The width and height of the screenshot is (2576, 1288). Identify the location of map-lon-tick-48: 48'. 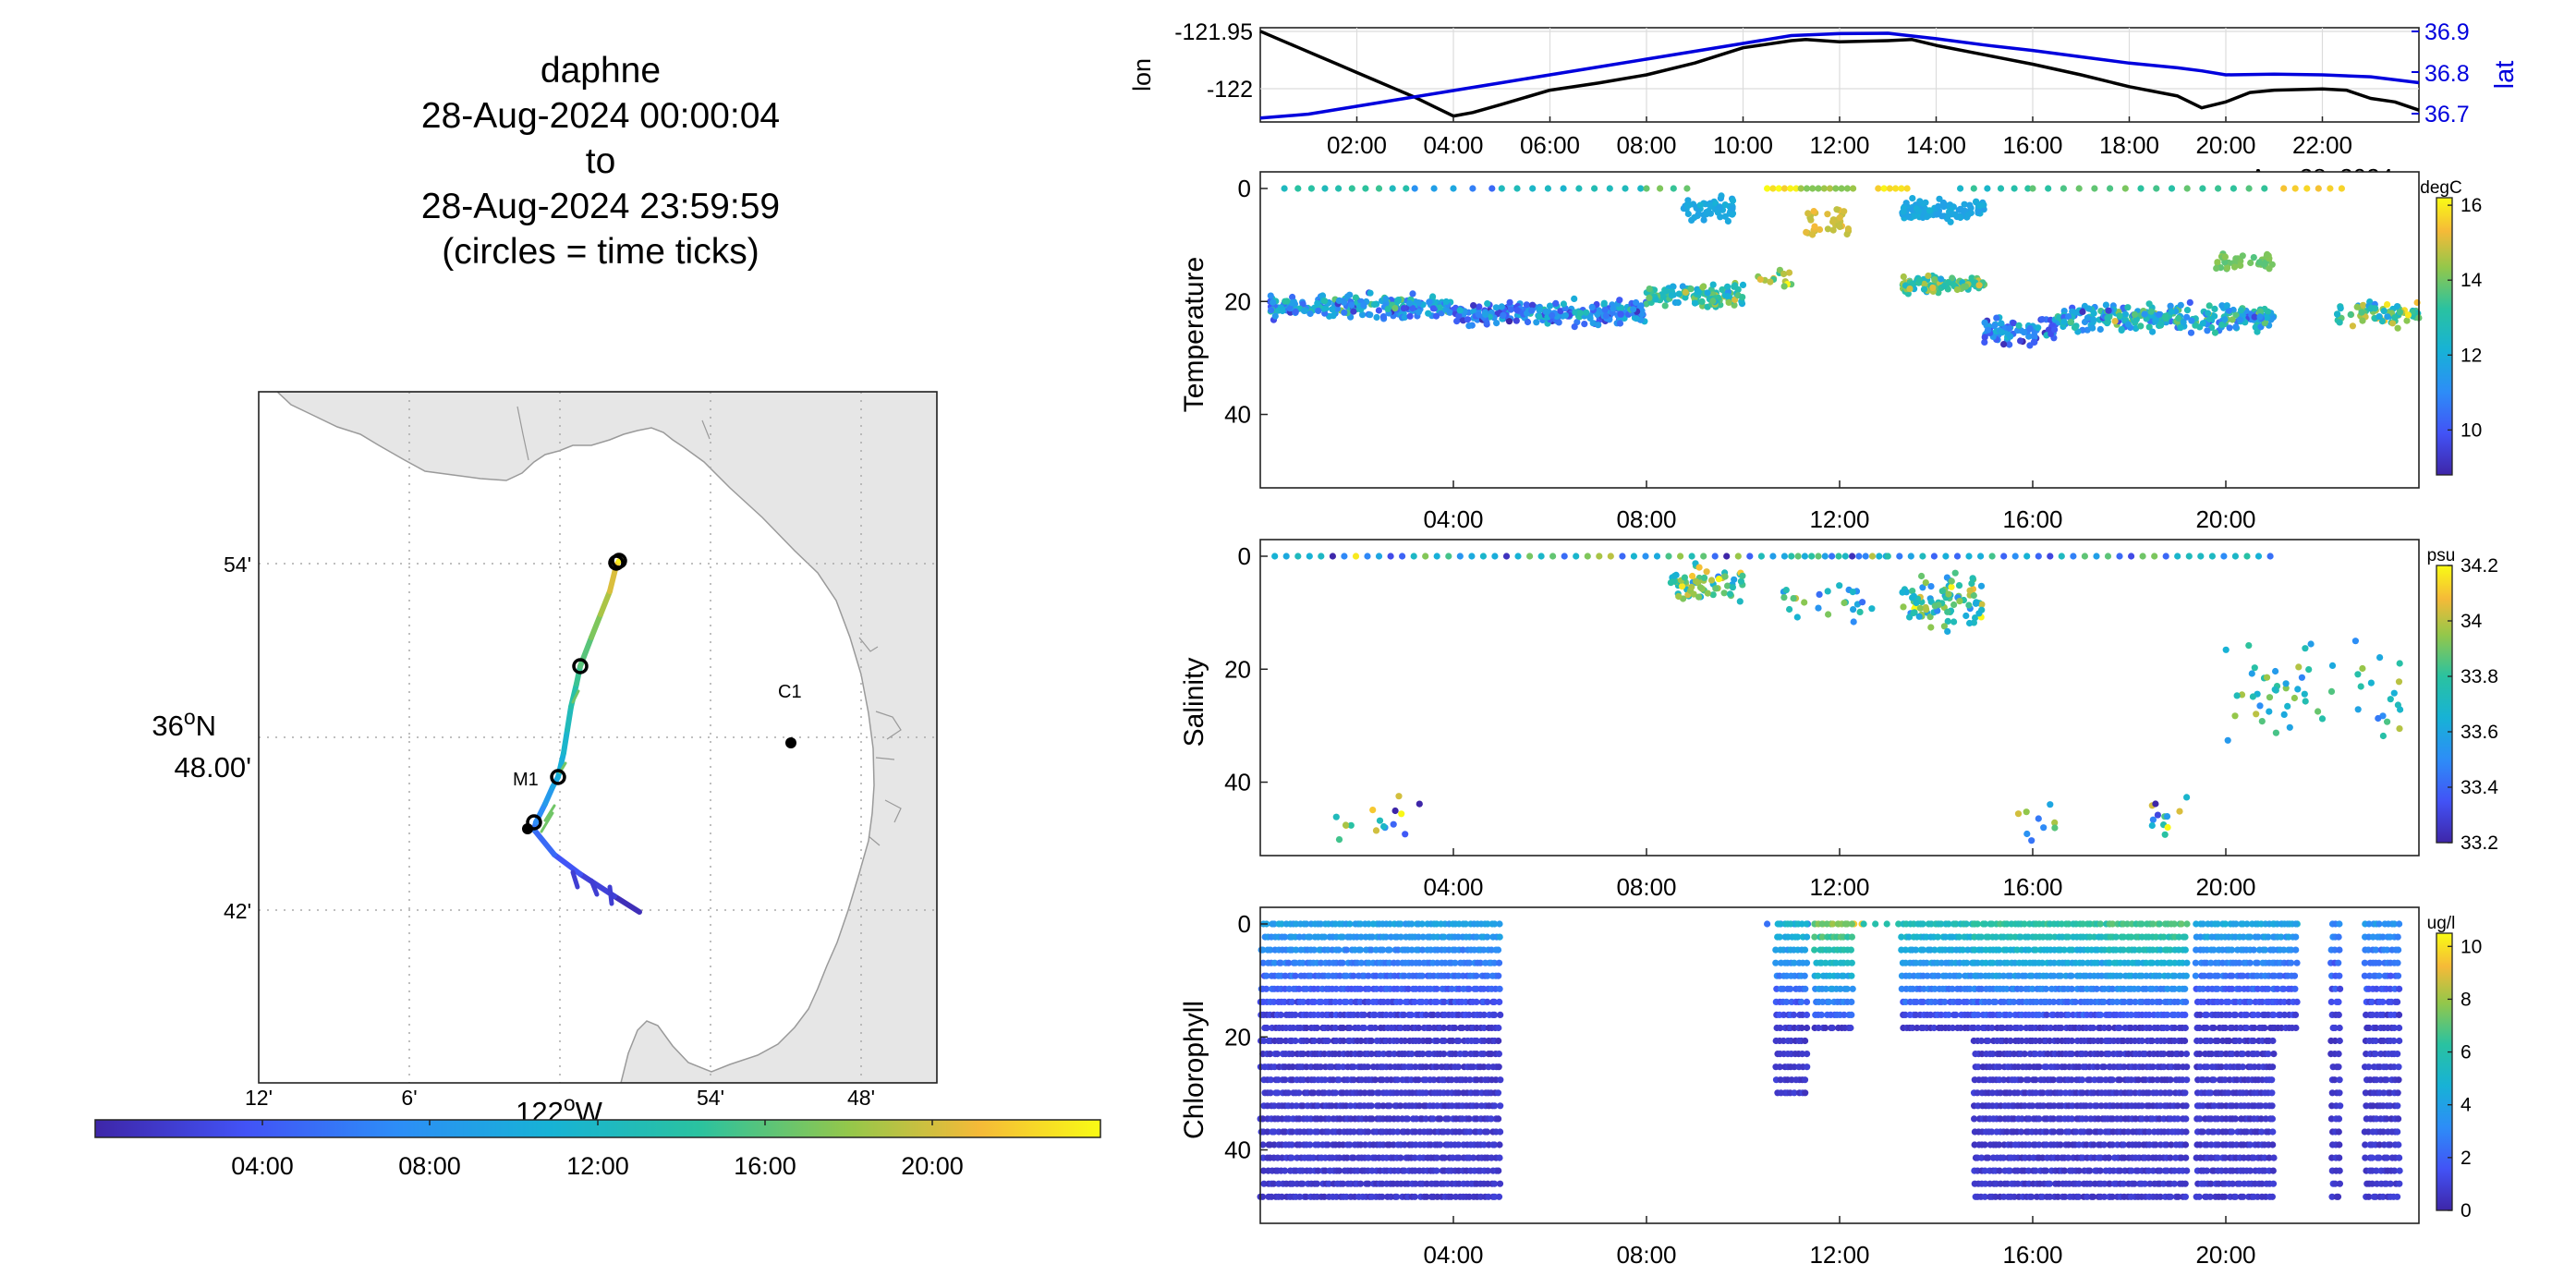
(861, 1098).